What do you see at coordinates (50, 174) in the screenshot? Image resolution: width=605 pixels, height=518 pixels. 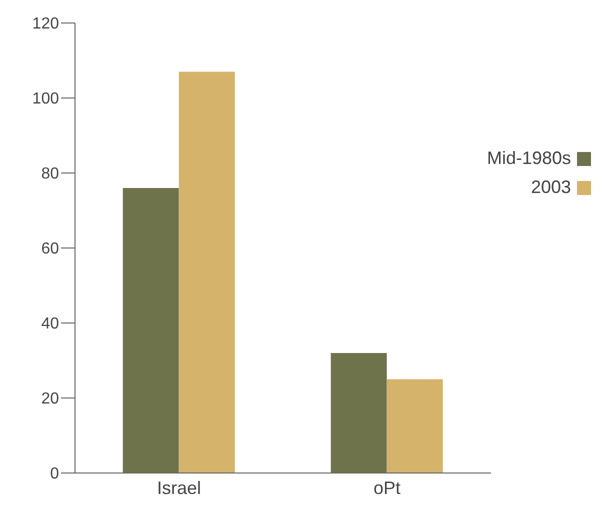 I see `y-tick-label: 80` at bounding box center [50, 174].